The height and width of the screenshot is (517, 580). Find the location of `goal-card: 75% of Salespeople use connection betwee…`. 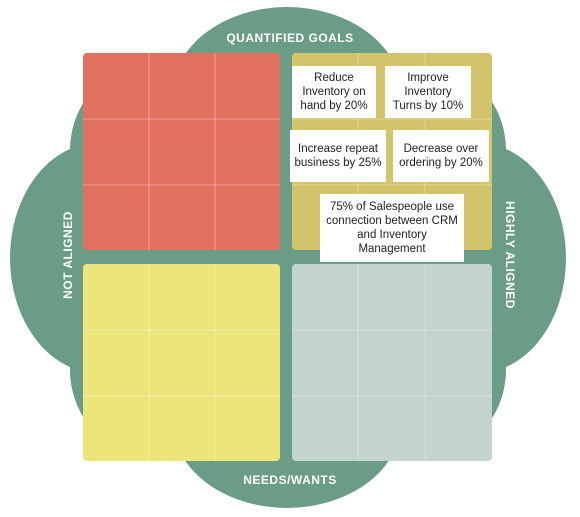

goal-card: 75% of Salespeople use connection betwee… is located at coordinates (392, 228).